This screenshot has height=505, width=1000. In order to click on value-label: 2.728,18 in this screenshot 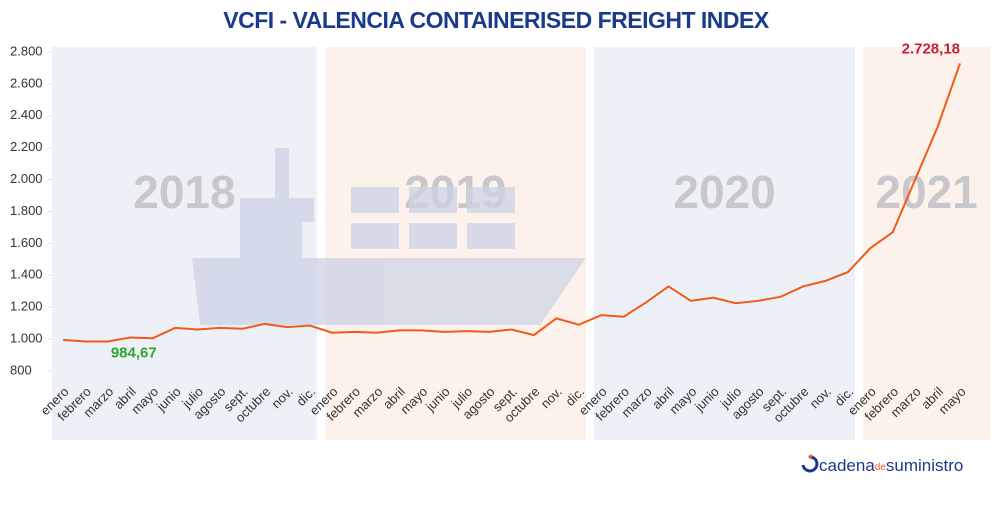, I will do `click(931, 48)`.